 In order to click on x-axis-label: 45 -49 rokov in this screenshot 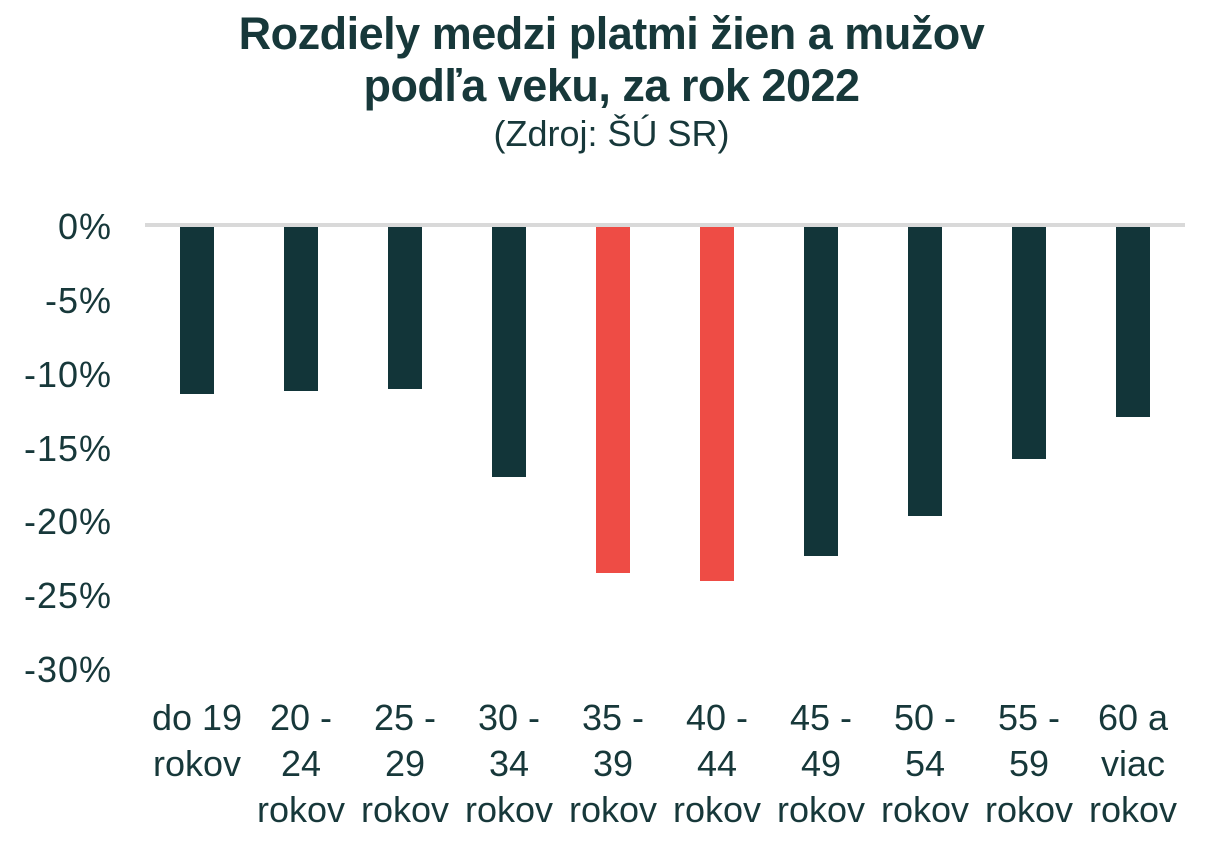, I will do `click(821, 763)`.